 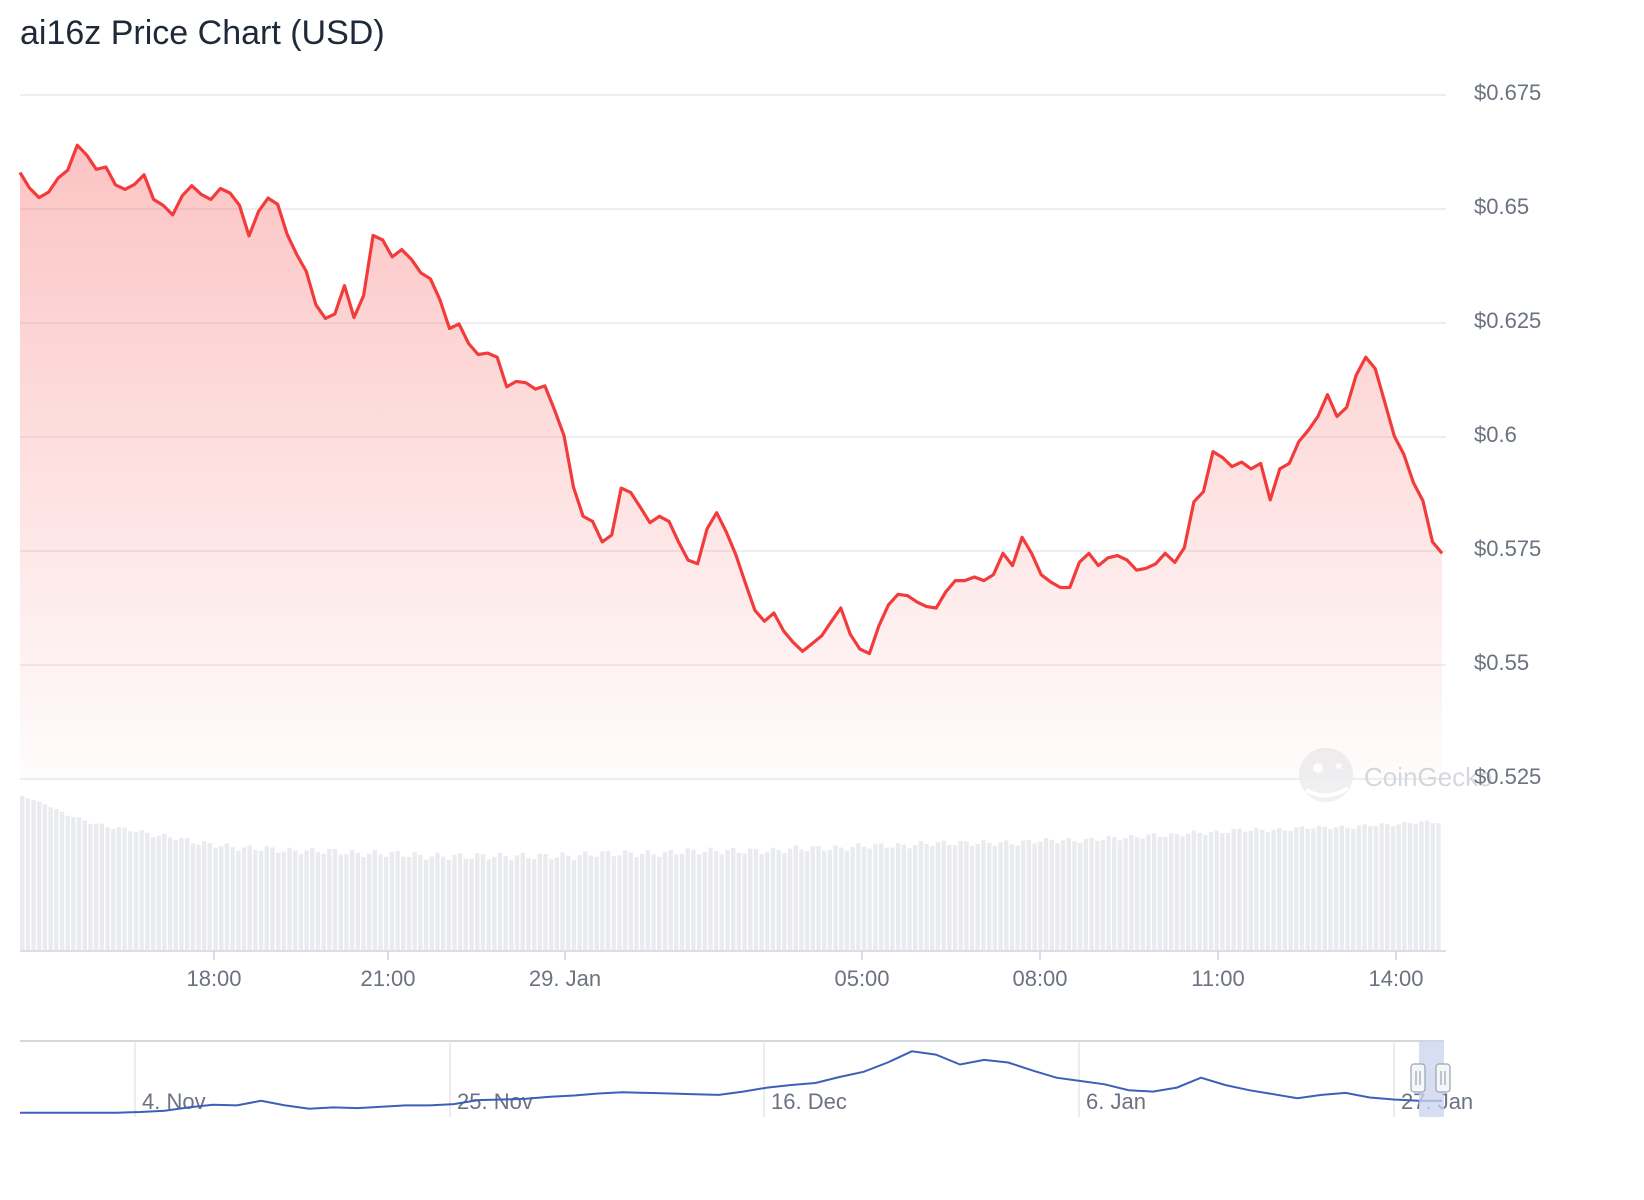 What do you see at coordinates (809, 1101) in the screenshot?
I see `navigator-tick-label: 16. Dec` at bounding box center [809, 1101].